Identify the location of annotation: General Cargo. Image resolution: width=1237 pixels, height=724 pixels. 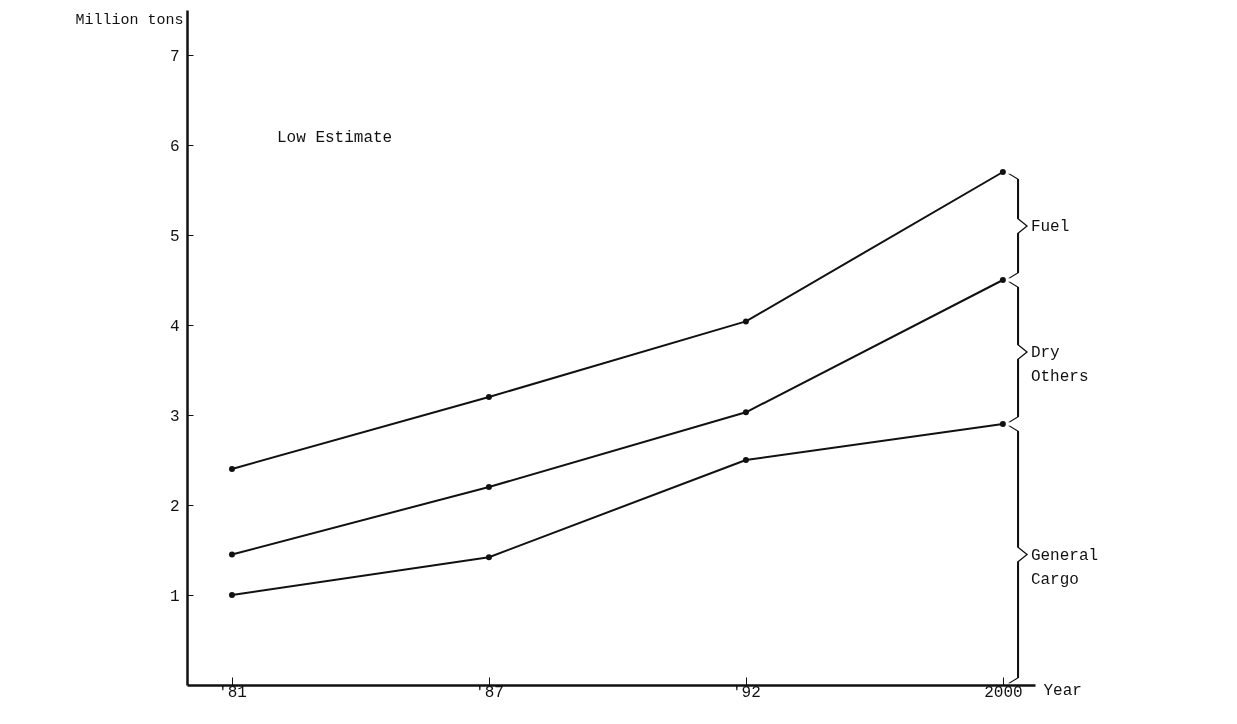
(1064, 567).